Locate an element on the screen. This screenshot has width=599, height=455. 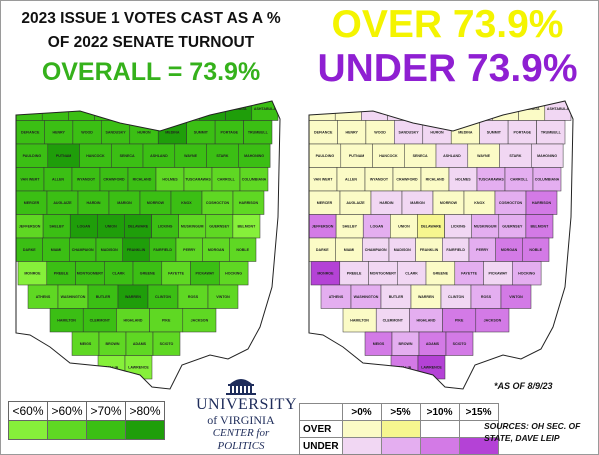
county-label: PORTAGE is located at coordinates (230, 133).